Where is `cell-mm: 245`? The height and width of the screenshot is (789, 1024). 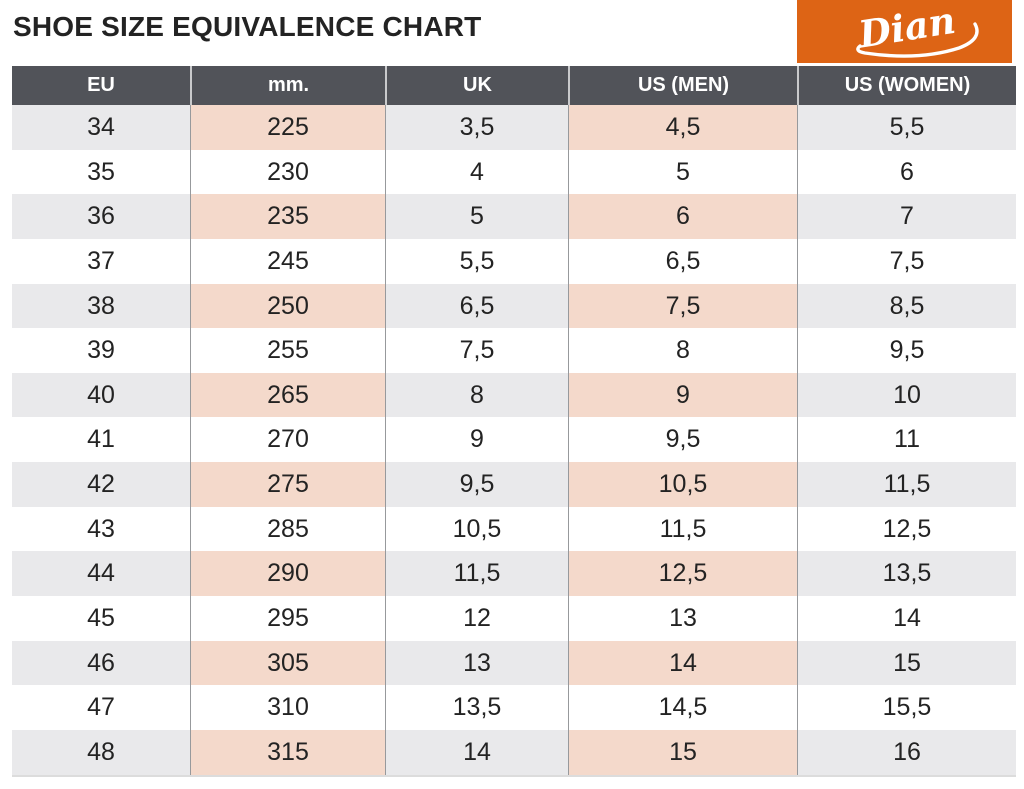
cell-mm: 245 is located at coordinates (287, 261).